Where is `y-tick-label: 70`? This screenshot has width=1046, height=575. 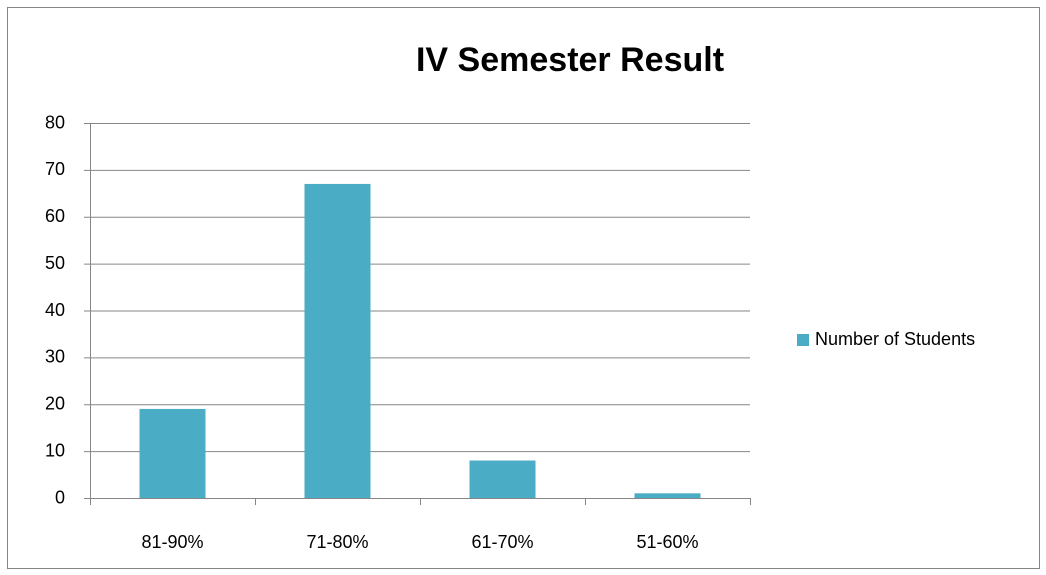 y-tick-label: 70 is located at coordinates (55, 169).